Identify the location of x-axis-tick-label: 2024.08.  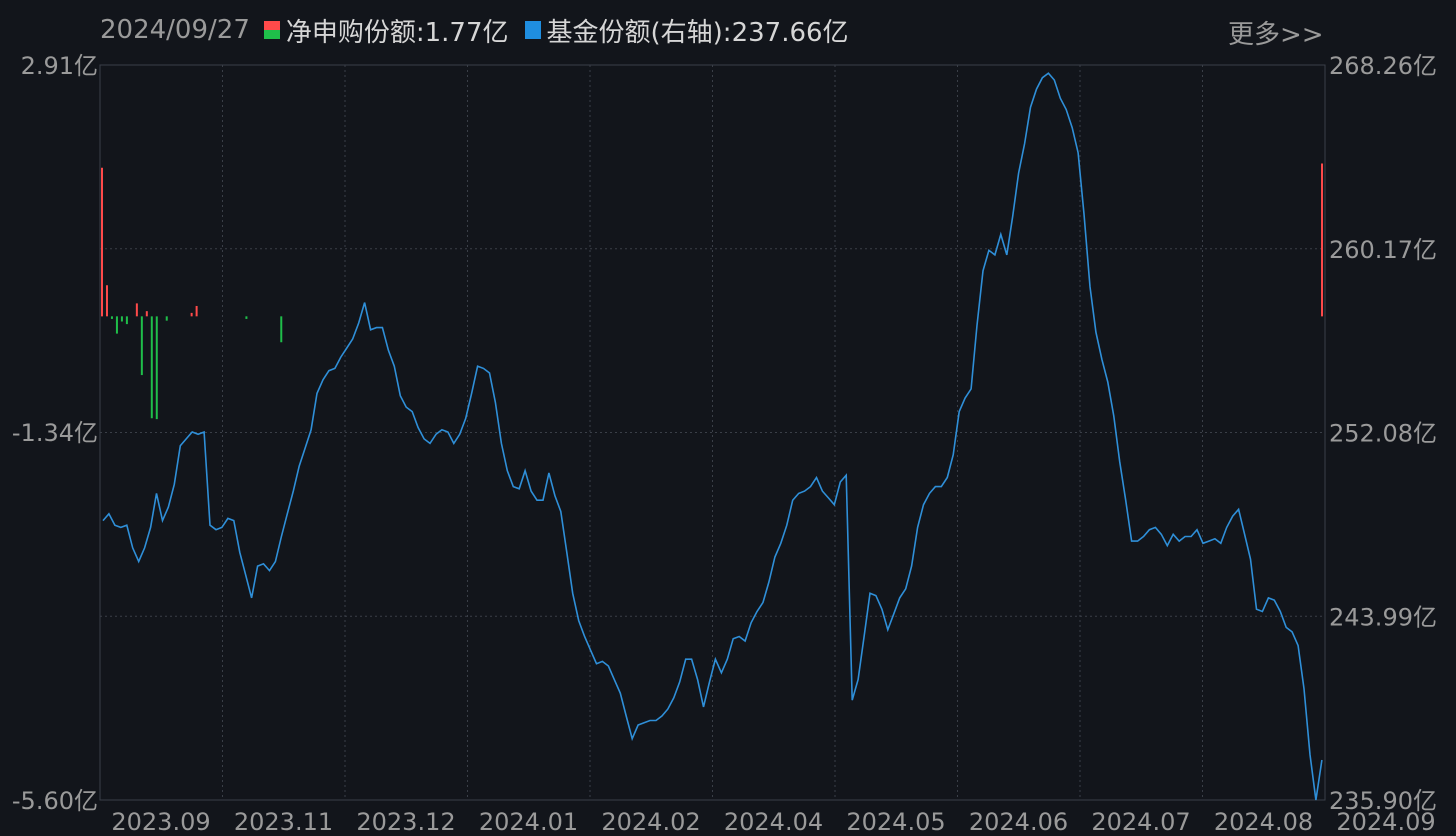
(1263, 822).